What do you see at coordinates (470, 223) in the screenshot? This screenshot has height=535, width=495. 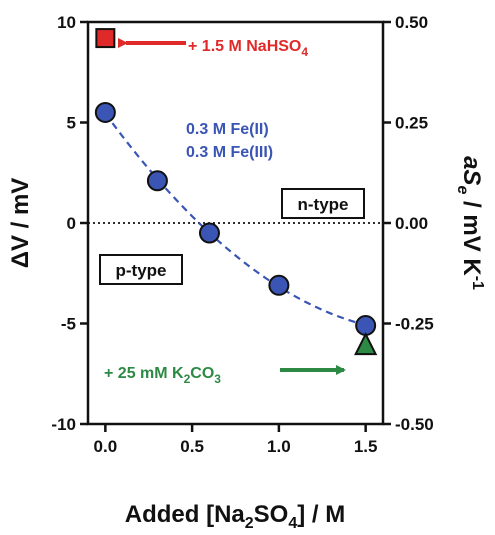 I see `y-axis-title-right: aSe / mV K-1` at bounding box center [470, 223].